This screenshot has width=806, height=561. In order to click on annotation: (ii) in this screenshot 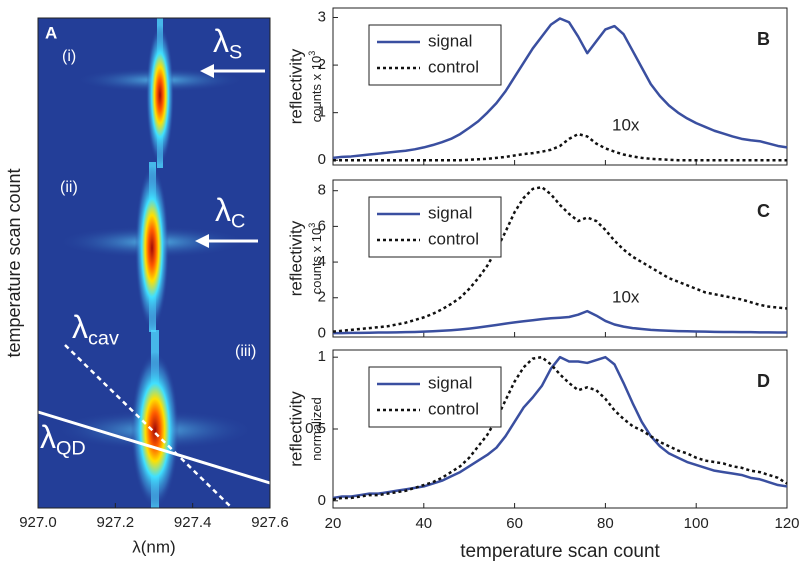, I will do `click(69, 187)`.